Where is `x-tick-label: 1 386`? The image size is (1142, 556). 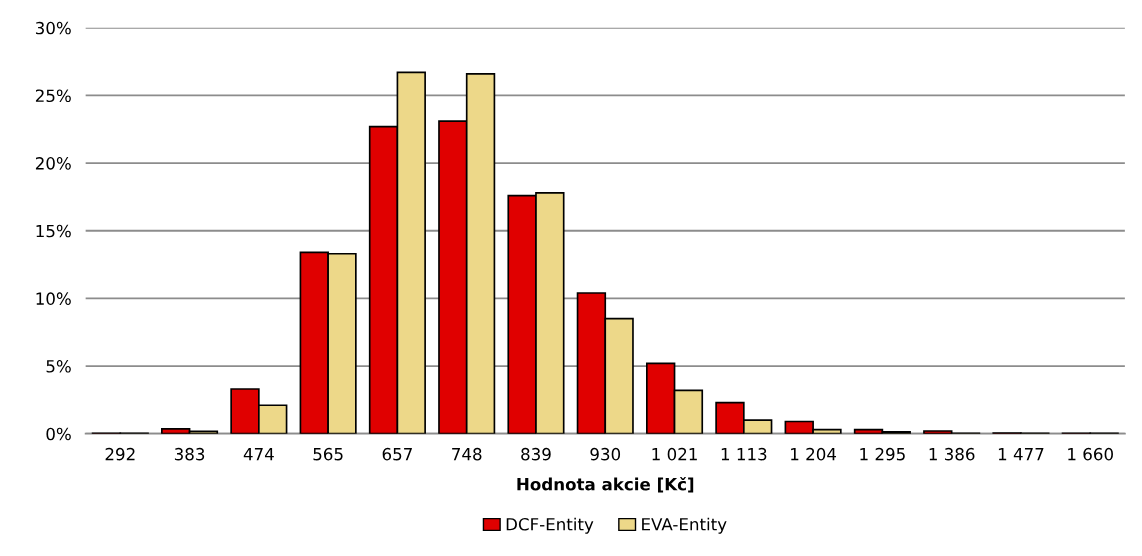 x-tick-label: 1 386 is located at coordinates (952, 454).